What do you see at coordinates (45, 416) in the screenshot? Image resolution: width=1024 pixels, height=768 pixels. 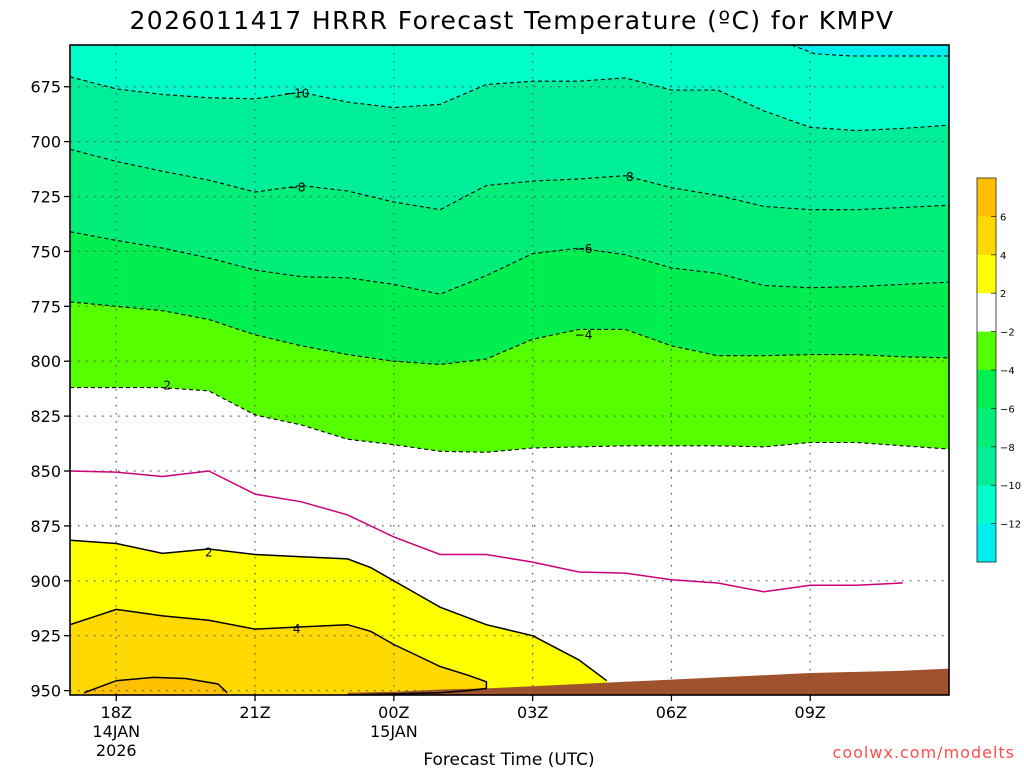 I see `y-tick-label: 825` at bounding box center [45, 416].